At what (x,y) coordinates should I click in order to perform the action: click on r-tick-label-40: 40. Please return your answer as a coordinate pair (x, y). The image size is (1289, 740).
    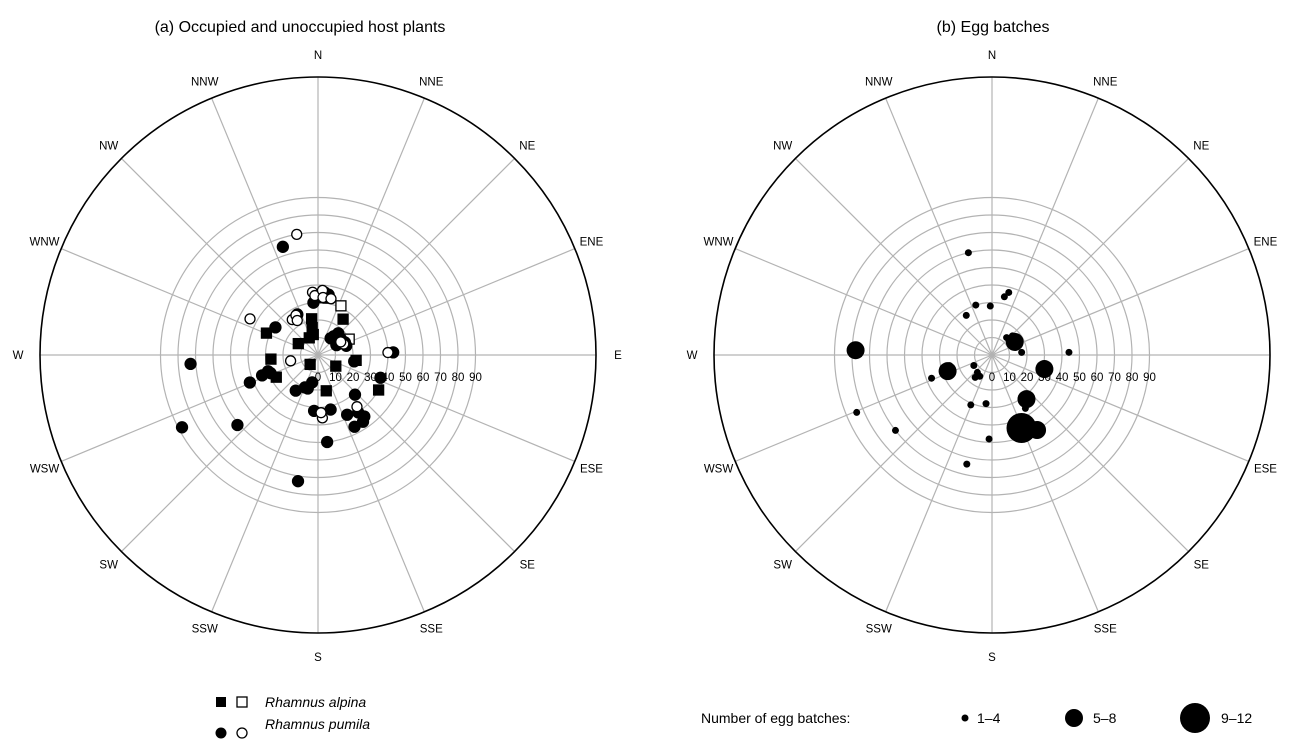
    Looking at the image, I should click on (1062, 378).